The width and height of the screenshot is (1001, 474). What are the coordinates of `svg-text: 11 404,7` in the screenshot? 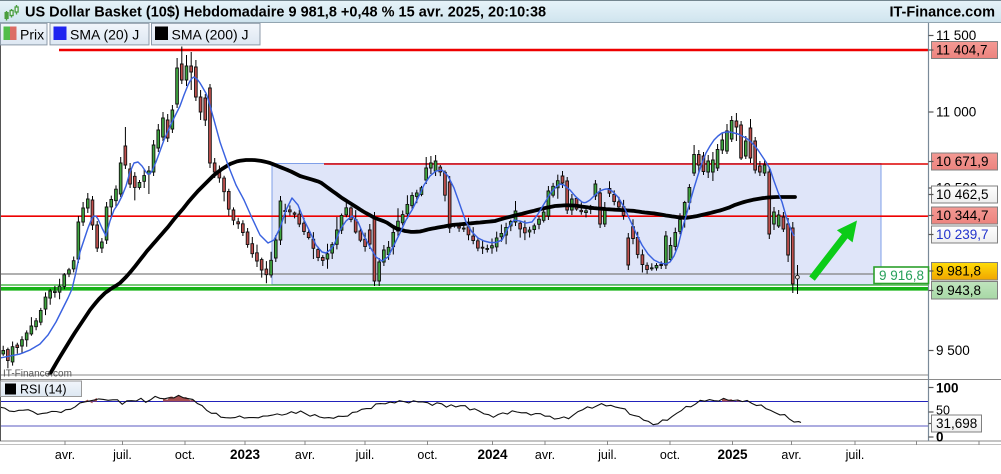 It's located at (962, 50).